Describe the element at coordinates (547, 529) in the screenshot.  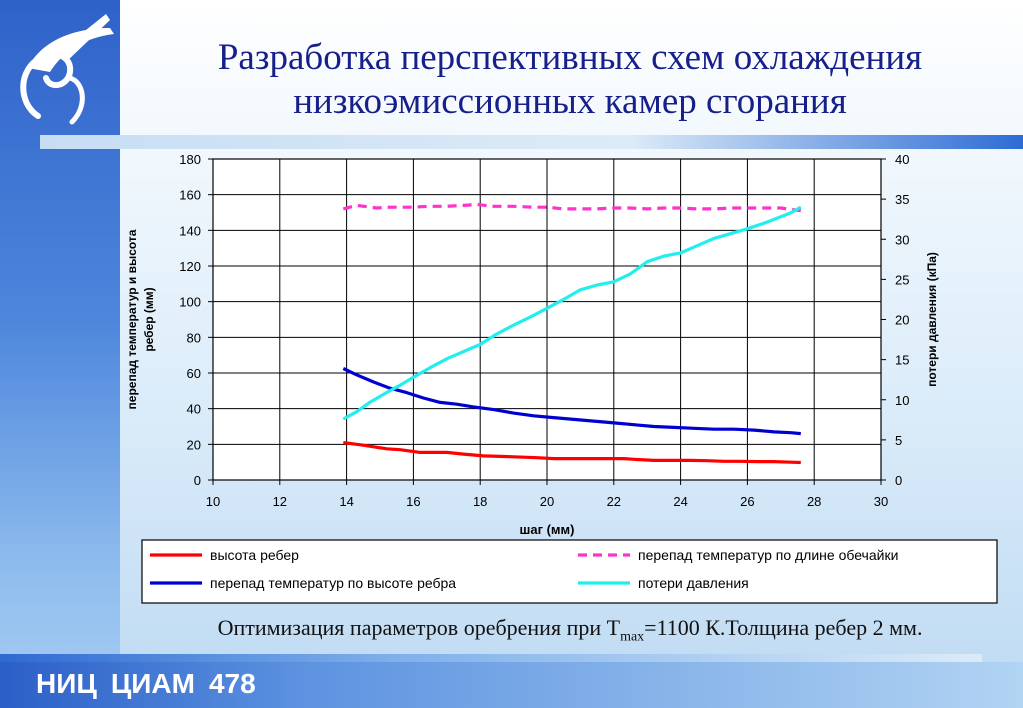
I see `x-axis-label: шаг (мм)` at that location.